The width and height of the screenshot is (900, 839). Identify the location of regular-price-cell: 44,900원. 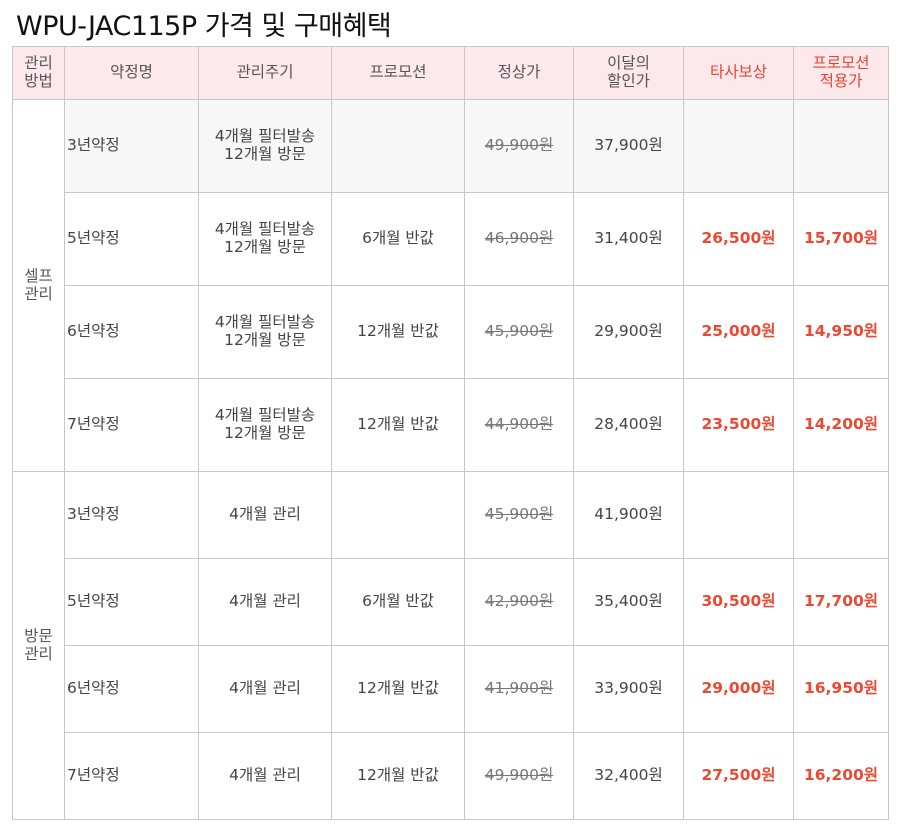
(519, 425).